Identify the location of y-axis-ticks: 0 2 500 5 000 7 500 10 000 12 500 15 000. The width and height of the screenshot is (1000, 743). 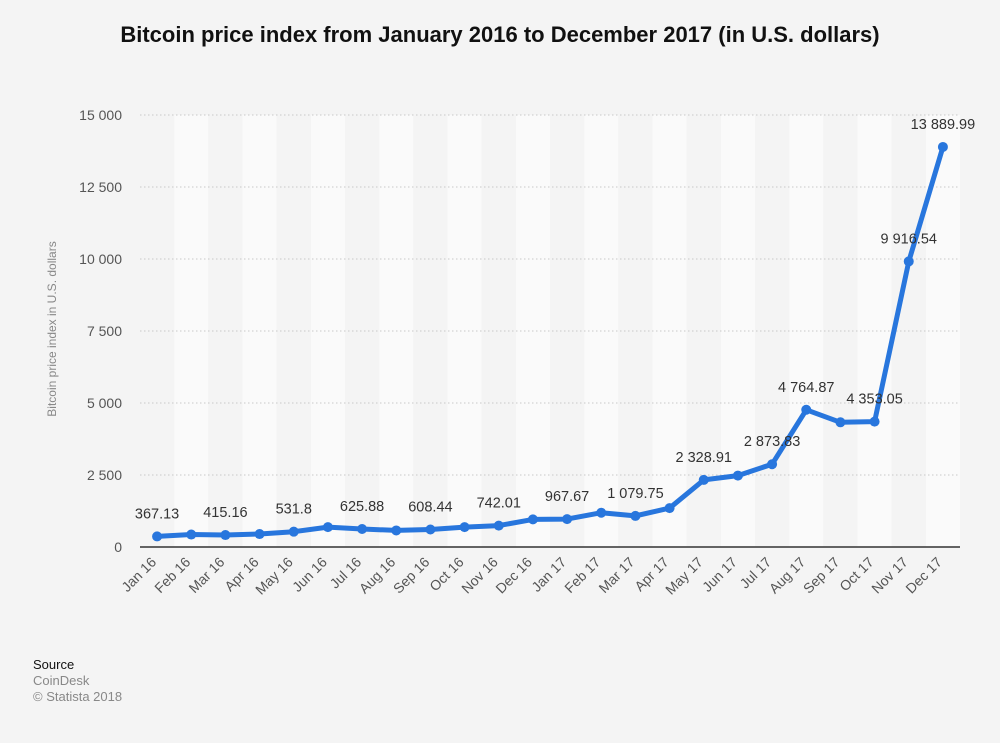
(100, 331).